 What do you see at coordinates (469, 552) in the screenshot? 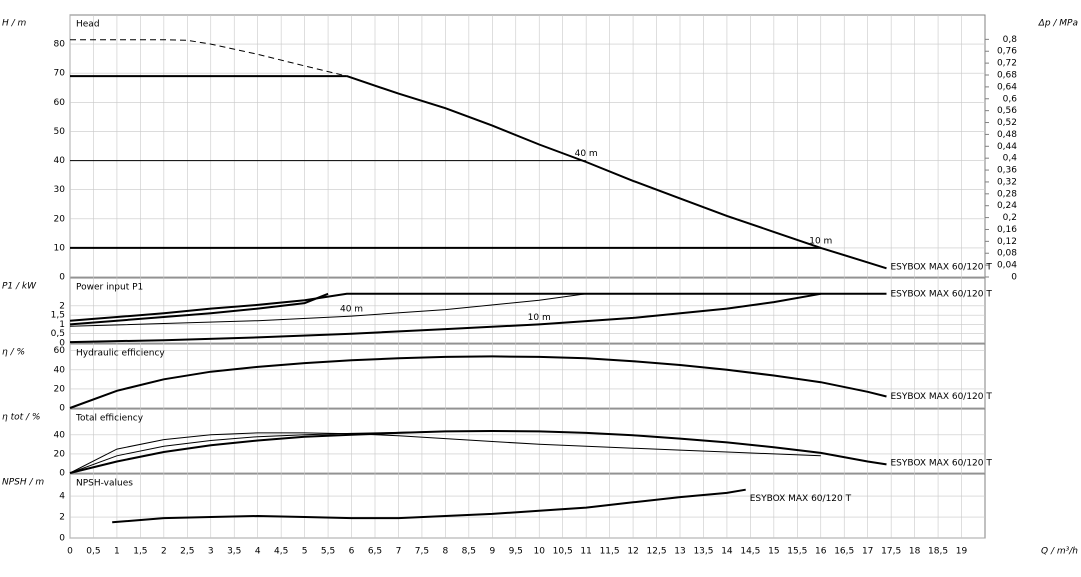
I see `x-tick-label: 8,5` at bounding box center [469, 552].